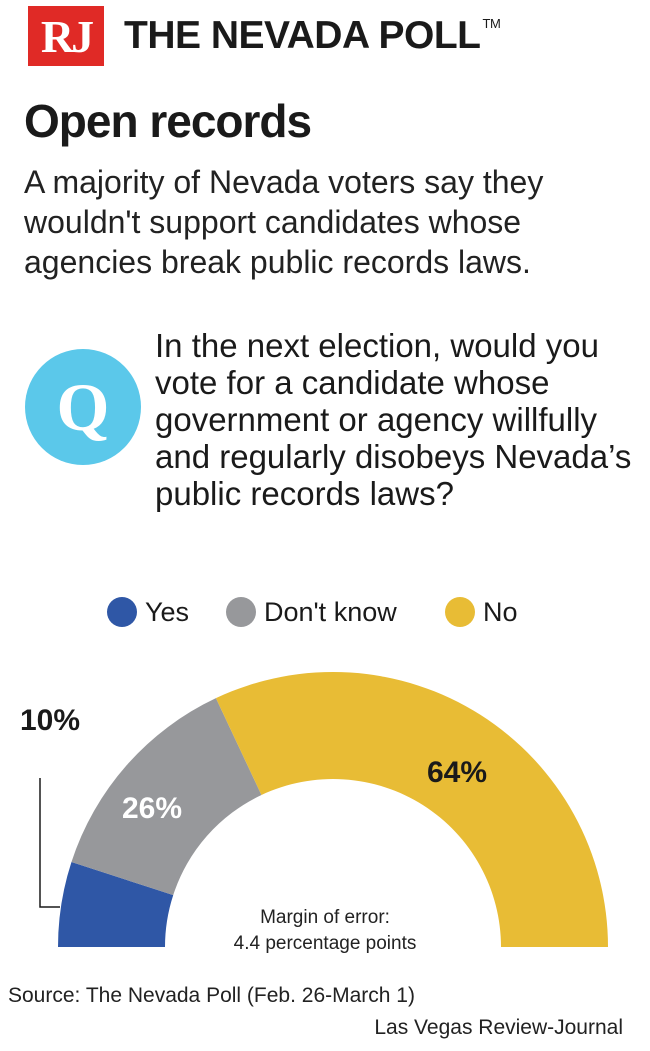 This screenshot has height=1051, width=650. What do you see at coordinates (122, 612) in the screenshot?
I see `legend-swatch-yes` at bounding box center [122, 612].